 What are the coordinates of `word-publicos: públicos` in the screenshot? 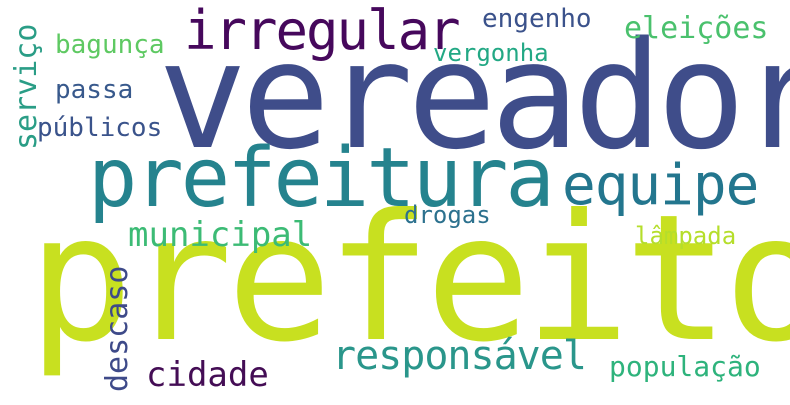 It's located at (100, 128).